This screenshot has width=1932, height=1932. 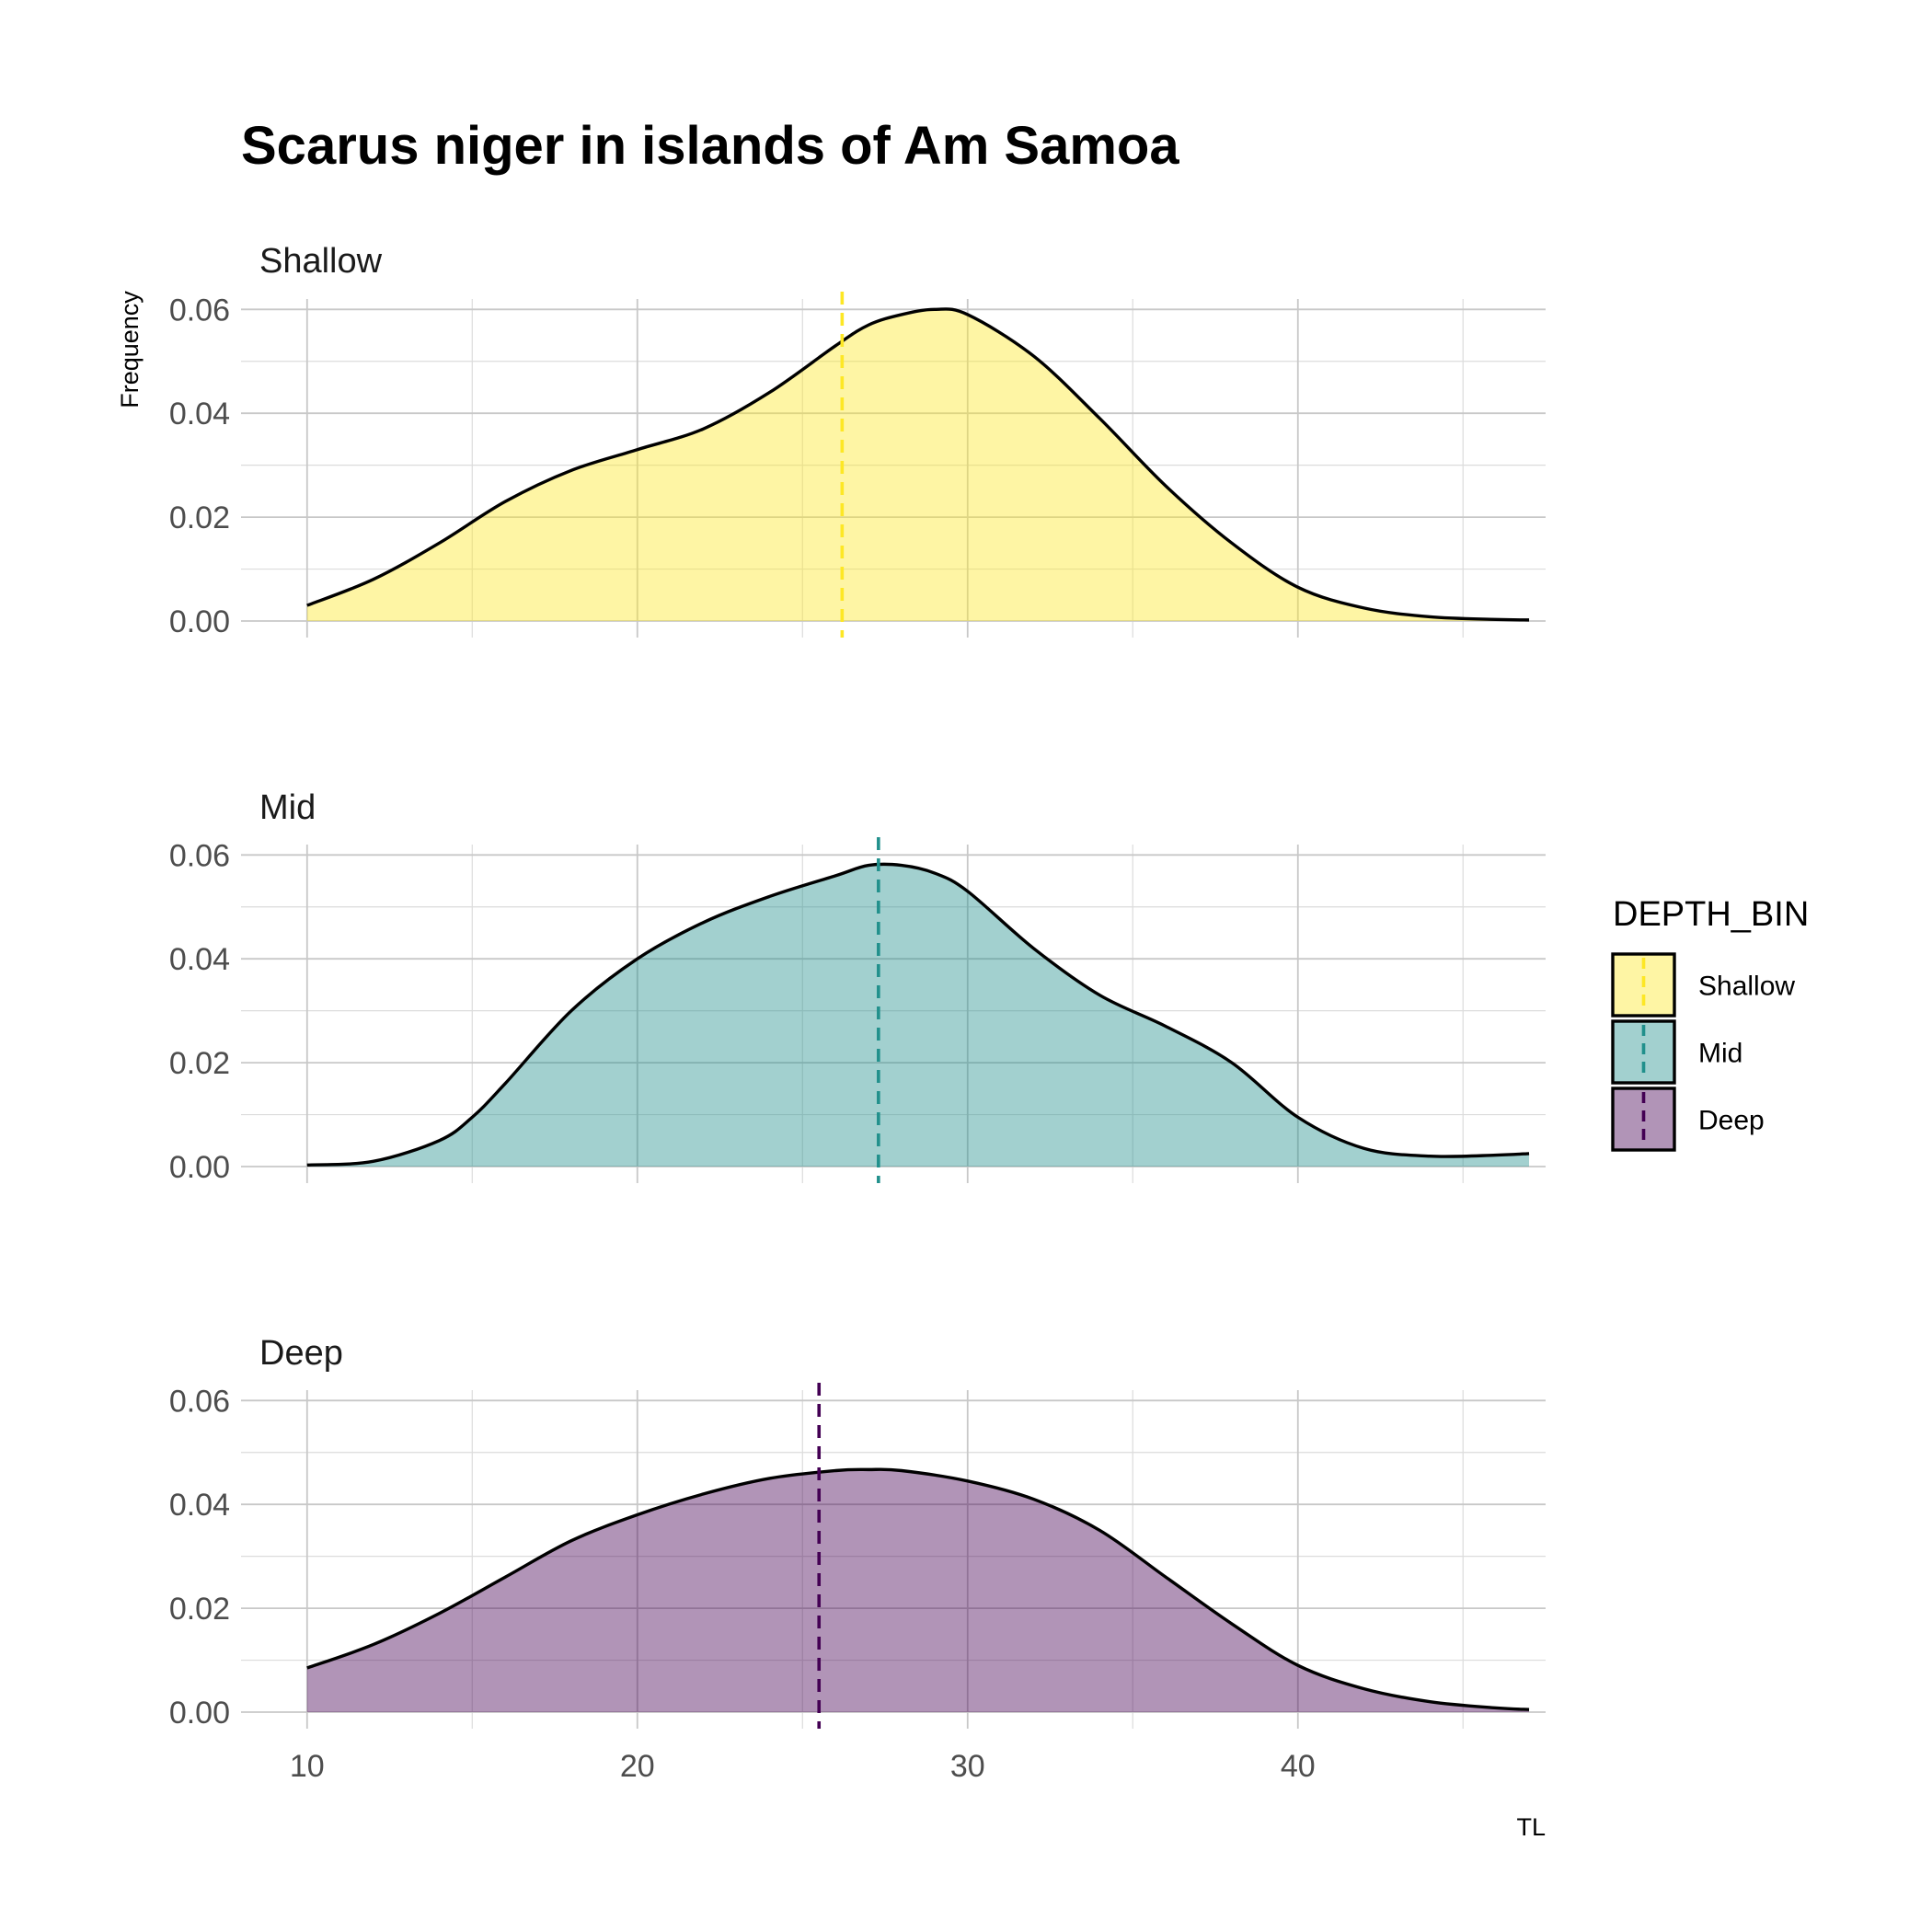 What do you see at coordinates (130, 349) in the screenshot?
I see `y-axis-title: Frequency` at bounding box center [130, 349].